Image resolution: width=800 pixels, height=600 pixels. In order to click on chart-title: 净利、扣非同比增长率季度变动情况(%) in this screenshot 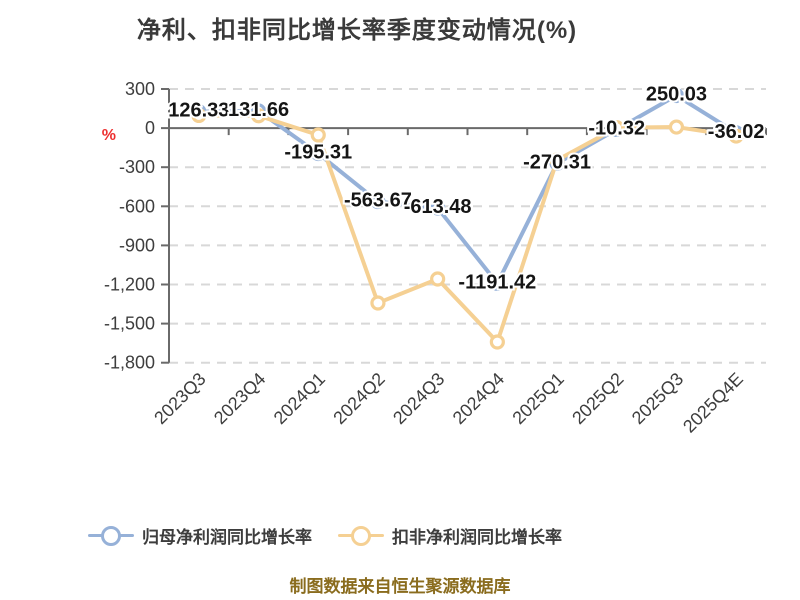, I will do `click(357, 30)`.